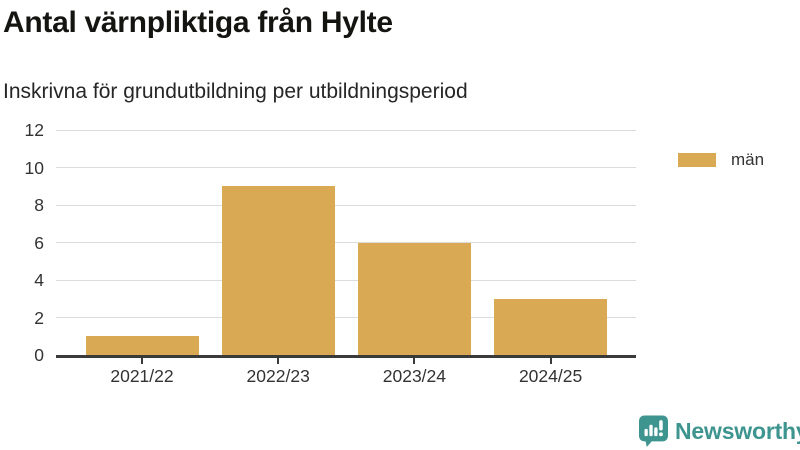  What do you see at coordinates (697, 160) in the screenshot?
I see `legend-swatch-man` at bounding box center [697, 160].